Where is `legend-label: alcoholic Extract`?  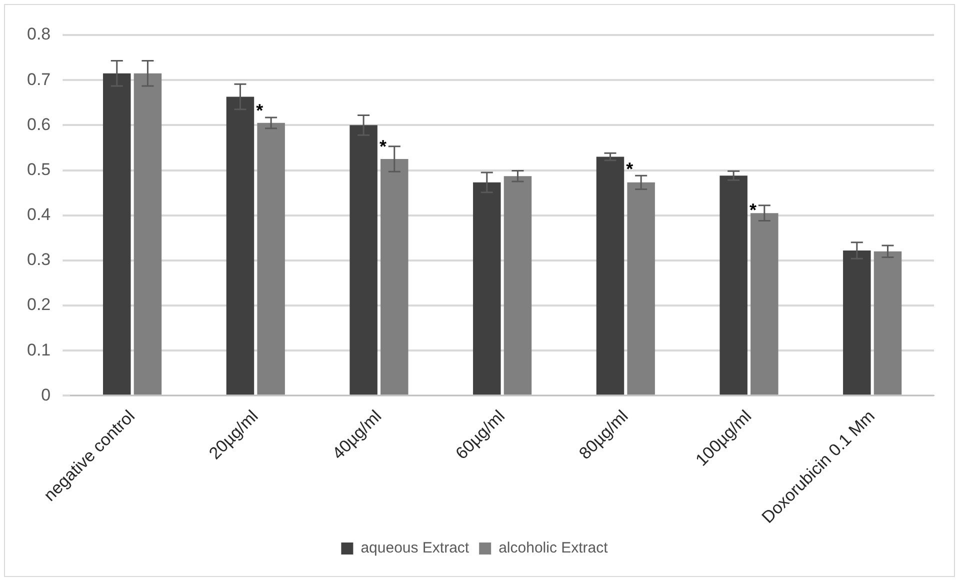 legend-label: alcoholic Extract is located at coordinates (553, 548).